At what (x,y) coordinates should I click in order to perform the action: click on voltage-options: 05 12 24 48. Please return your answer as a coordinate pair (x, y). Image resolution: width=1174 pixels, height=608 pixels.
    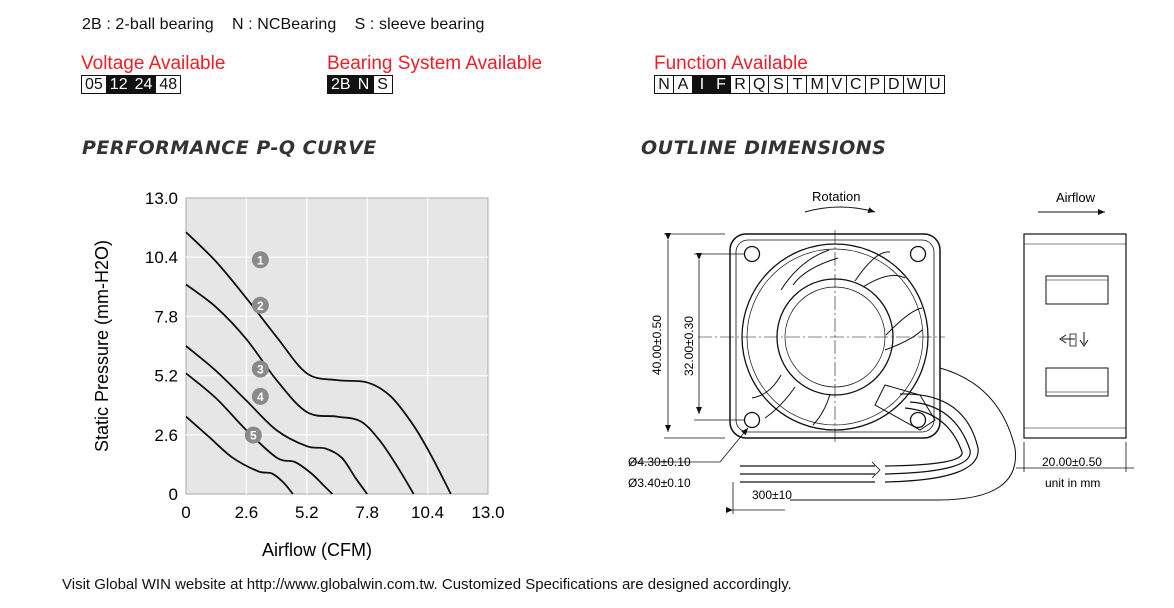
    Looking at the image, I should click on (153, 84).